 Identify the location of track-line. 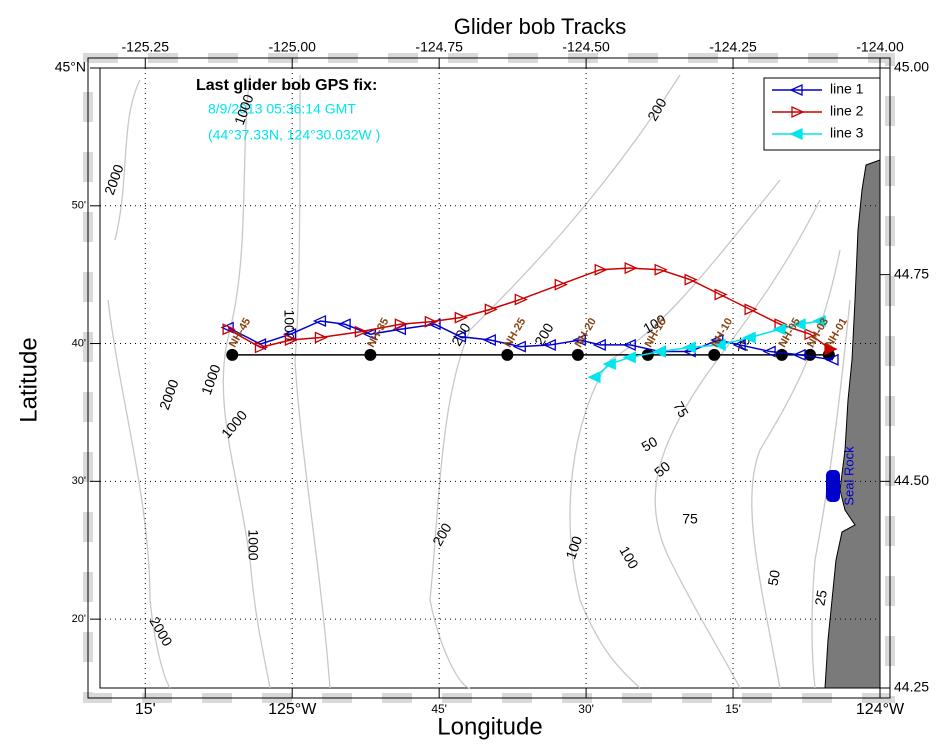
(707, 349).